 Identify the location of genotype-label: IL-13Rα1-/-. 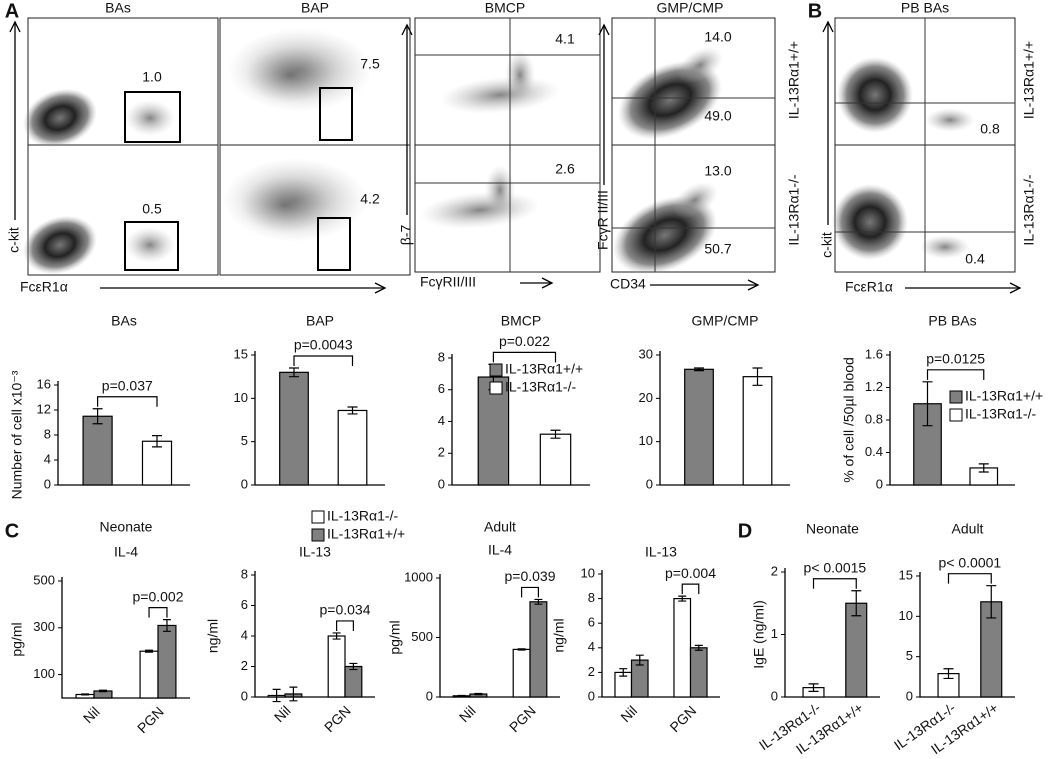
(794, 209).